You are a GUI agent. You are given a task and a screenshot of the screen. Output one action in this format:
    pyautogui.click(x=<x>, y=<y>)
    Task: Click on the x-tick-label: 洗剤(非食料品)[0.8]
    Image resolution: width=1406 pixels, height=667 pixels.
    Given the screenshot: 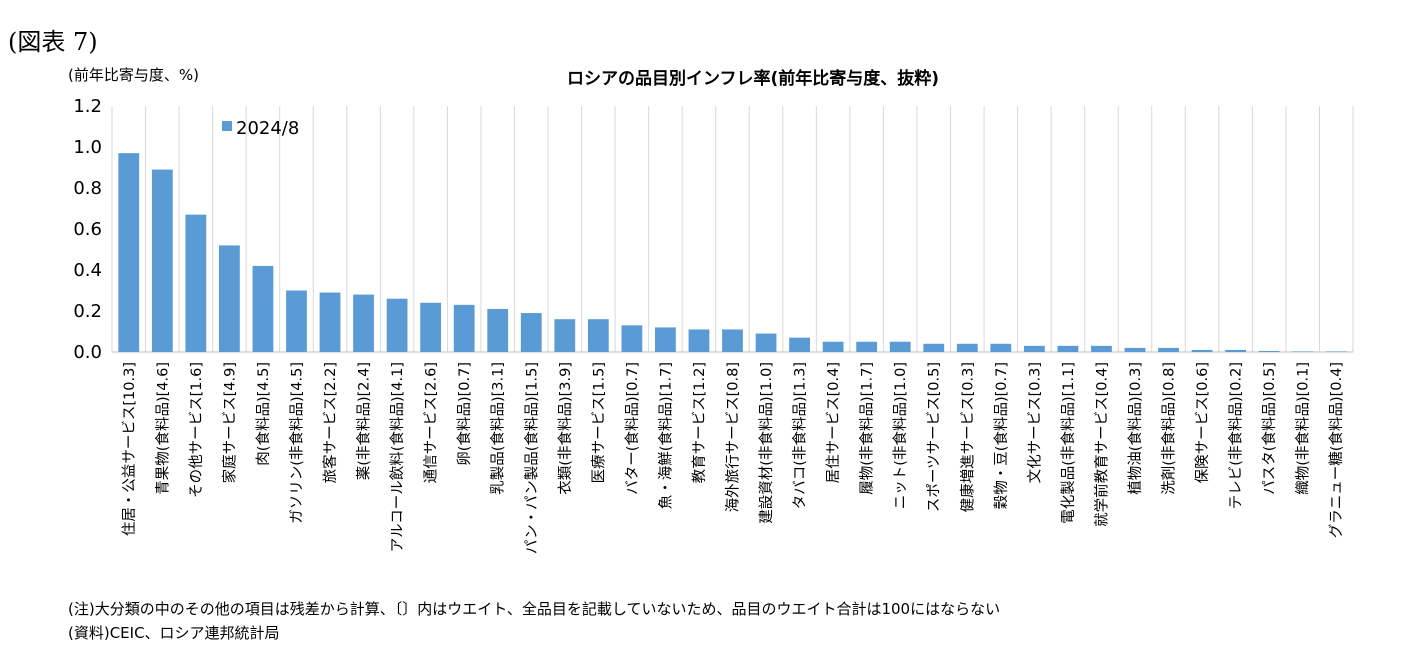 What is the action you would take?
    pyautogui.click(x=1169, y=428)
    